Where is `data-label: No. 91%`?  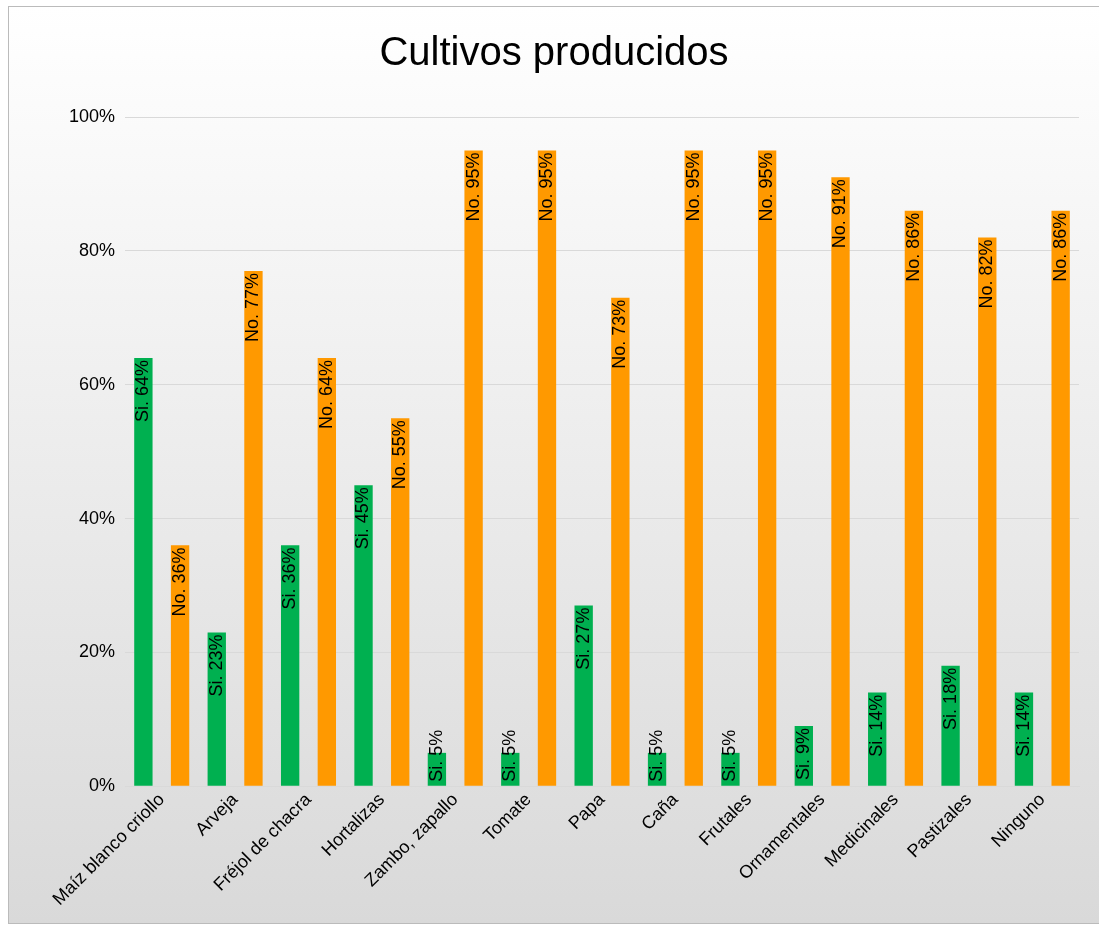
data-label: No. 91% is located at coordinates (839, 214).